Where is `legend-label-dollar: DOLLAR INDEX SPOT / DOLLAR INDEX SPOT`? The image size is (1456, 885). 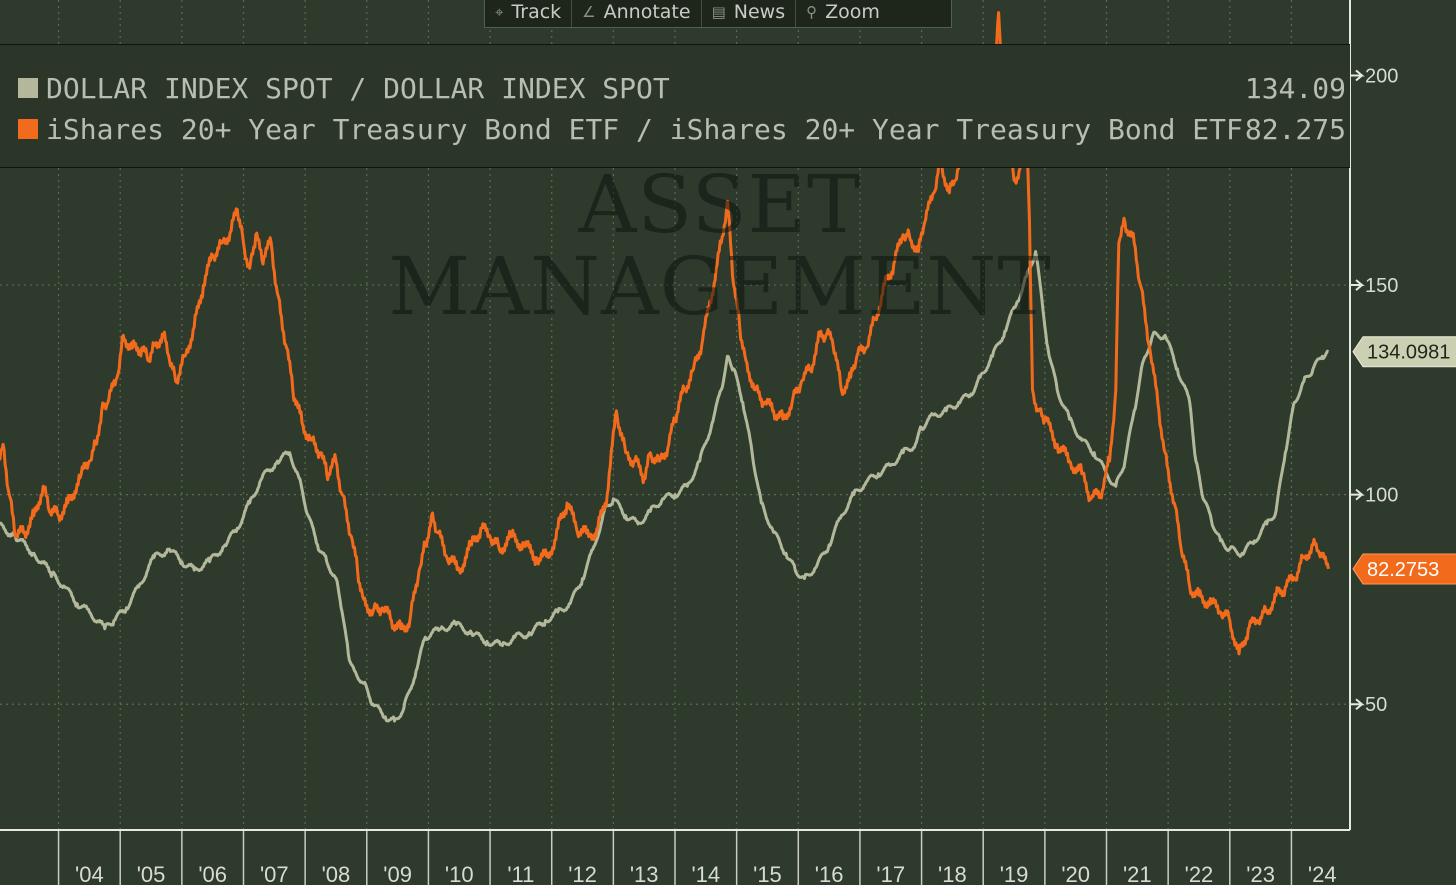
legend-label-dollar: DOLLAR INDEX SPOT / DOLLAR INDEX SPOT is located at coordinates (358, 88).